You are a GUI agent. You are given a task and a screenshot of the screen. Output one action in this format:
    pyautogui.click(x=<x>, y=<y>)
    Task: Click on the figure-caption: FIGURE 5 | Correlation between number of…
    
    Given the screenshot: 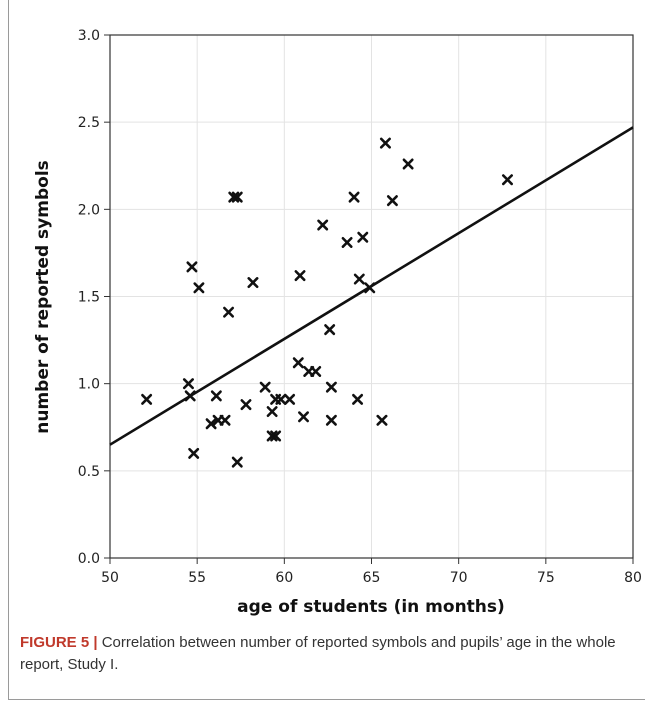 What is the action you would take?
    pyautogui.click(x=327, y=654)
    